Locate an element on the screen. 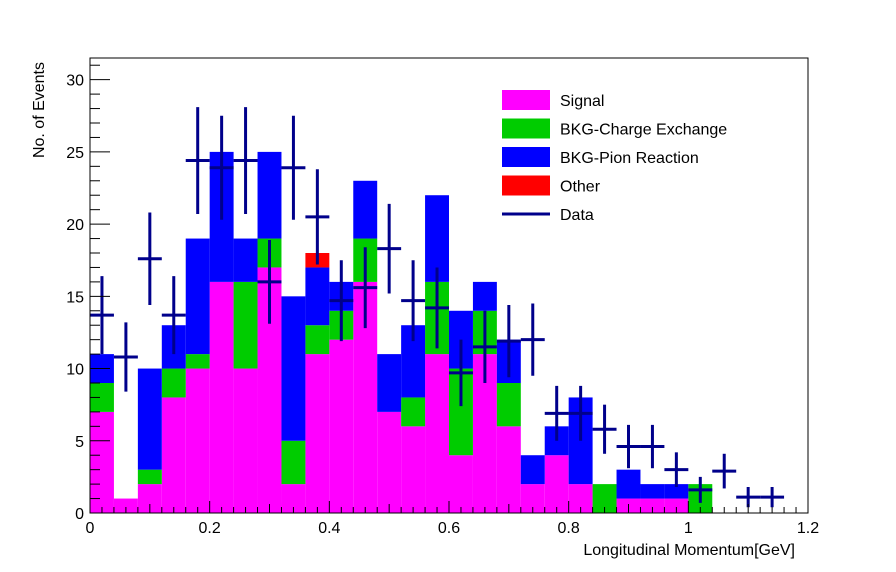 This screenshot has width=896, height=572. y-tick-label-1: 5 is located at coordinates (79, 442).